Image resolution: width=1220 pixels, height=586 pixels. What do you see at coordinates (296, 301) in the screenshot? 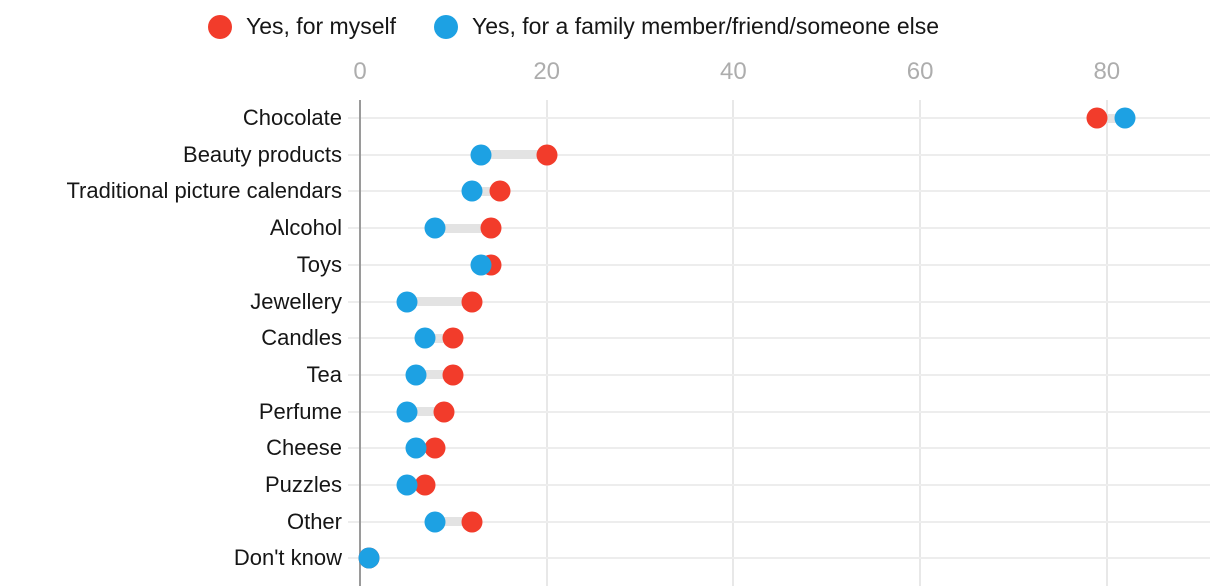
I see `category-label: Jewellery` at bounding box center [296, 301].